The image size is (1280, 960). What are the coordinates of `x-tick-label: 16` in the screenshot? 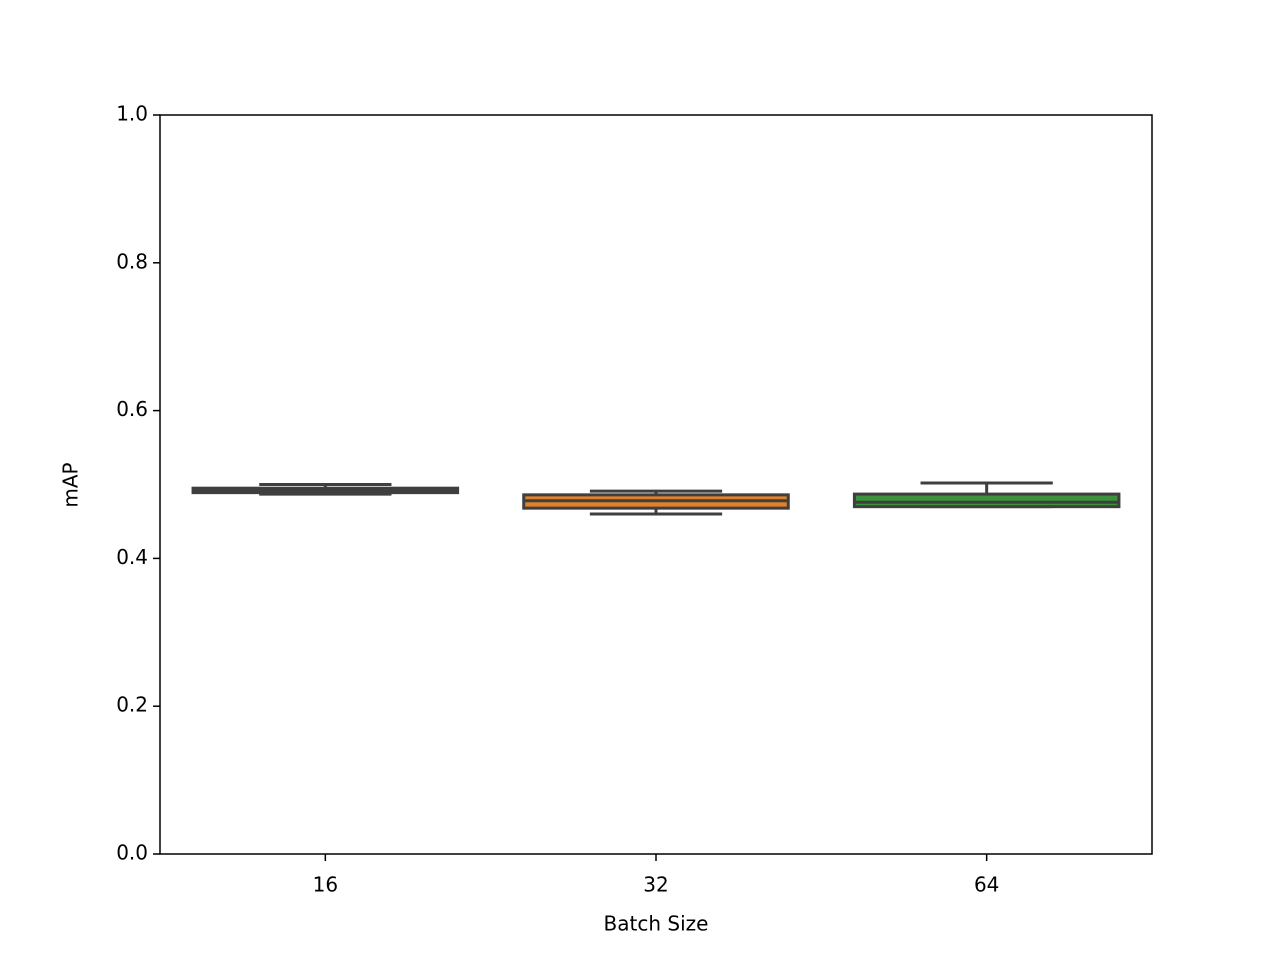 It's located at (325, 885).